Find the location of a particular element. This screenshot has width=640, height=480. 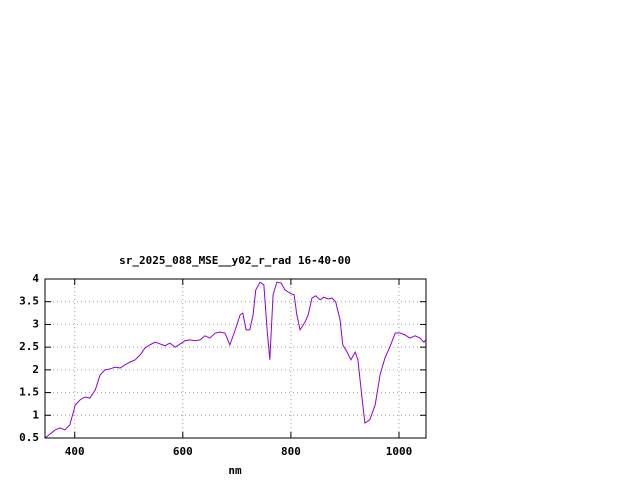

y-tick-label: 1 is located at coordinates (35, 414).